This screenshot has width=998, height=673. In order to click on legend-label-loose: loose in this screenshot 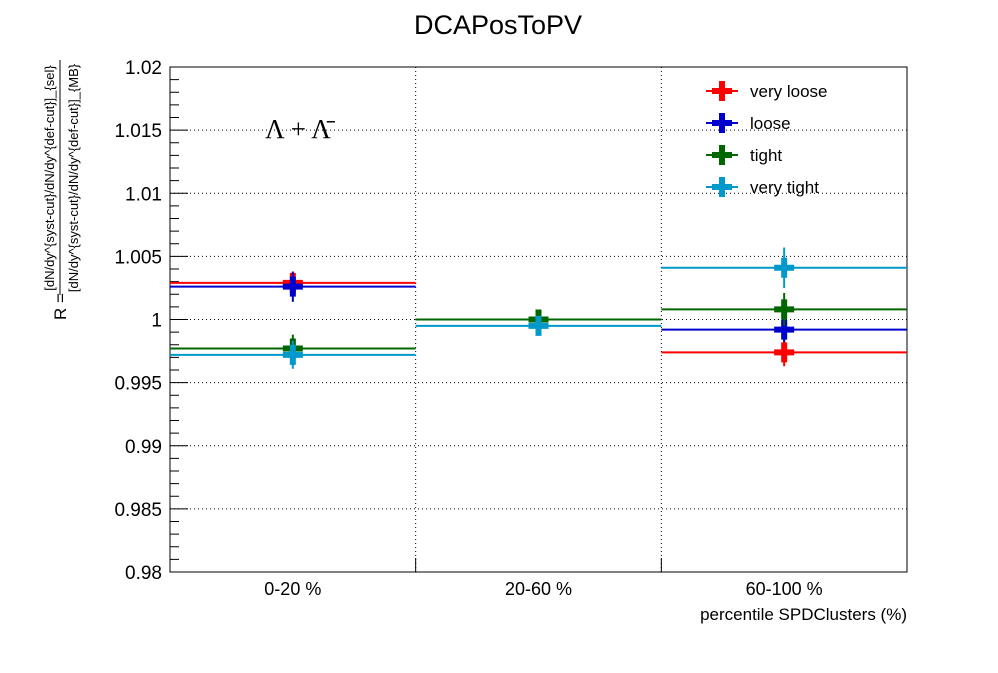, I will do `click(770, 123)`.